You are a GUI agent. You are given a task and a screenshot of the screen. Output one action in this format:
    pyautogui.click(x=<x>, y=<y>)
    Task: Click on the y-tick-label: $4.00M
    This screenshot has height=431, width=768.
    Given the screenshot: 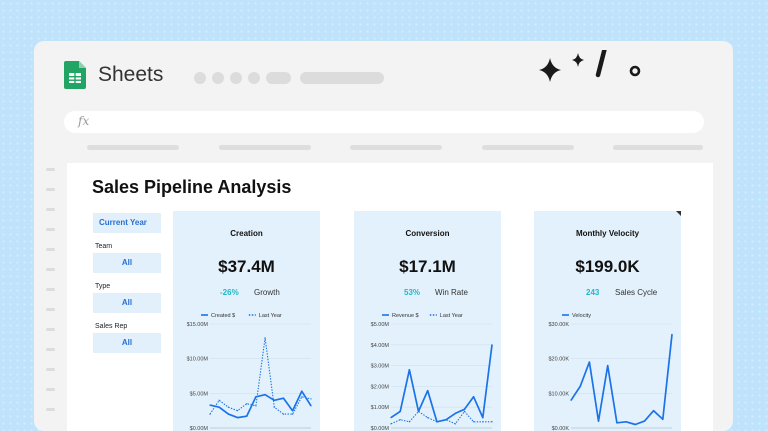 What is the action you would take?
    pyautogui.click(x=380, y=346)
    